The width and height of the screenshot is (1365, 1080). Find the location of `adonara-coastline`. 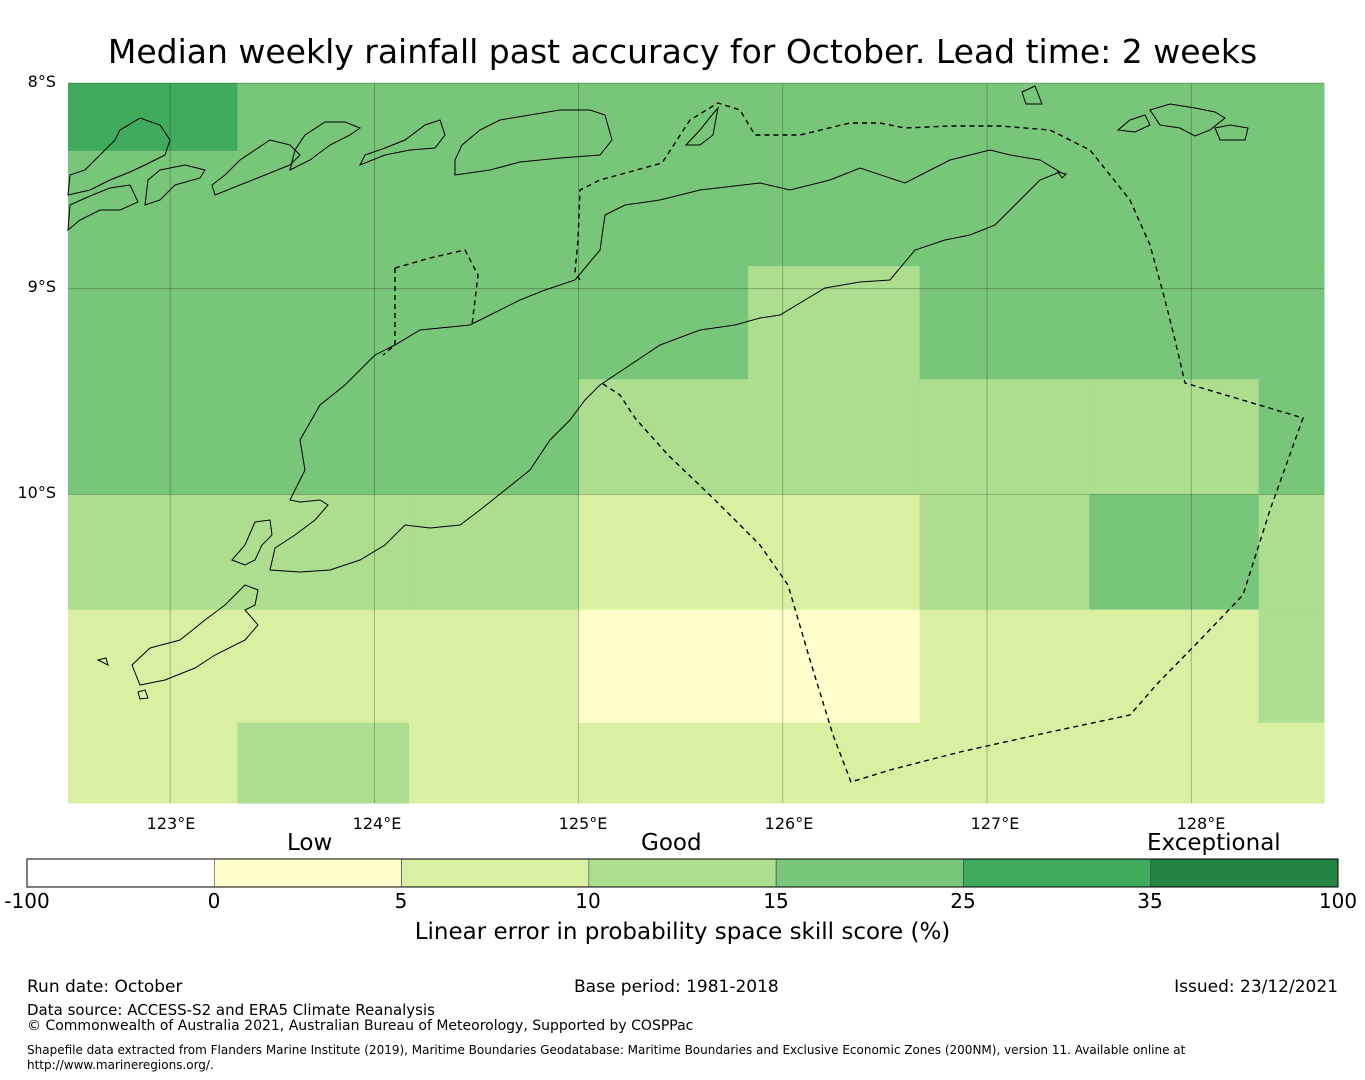

adonara-coastline is located at coordinates (175, 185).